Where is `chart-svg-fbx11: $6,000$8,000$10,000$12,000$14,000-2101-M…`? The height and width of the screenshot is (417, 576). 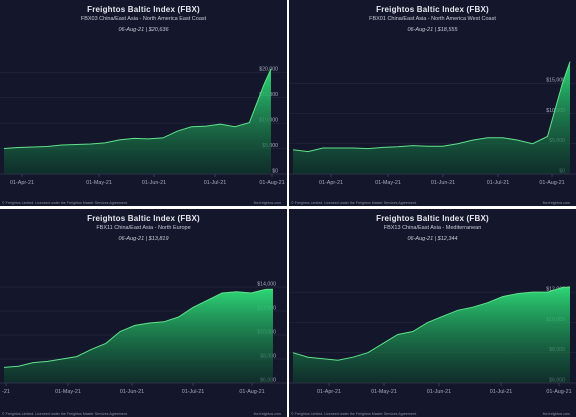
chart-svg-fbx11: $6,000$8,000$10,000$12,000$14,000-2101-M… is located at coordinates (143, 338).